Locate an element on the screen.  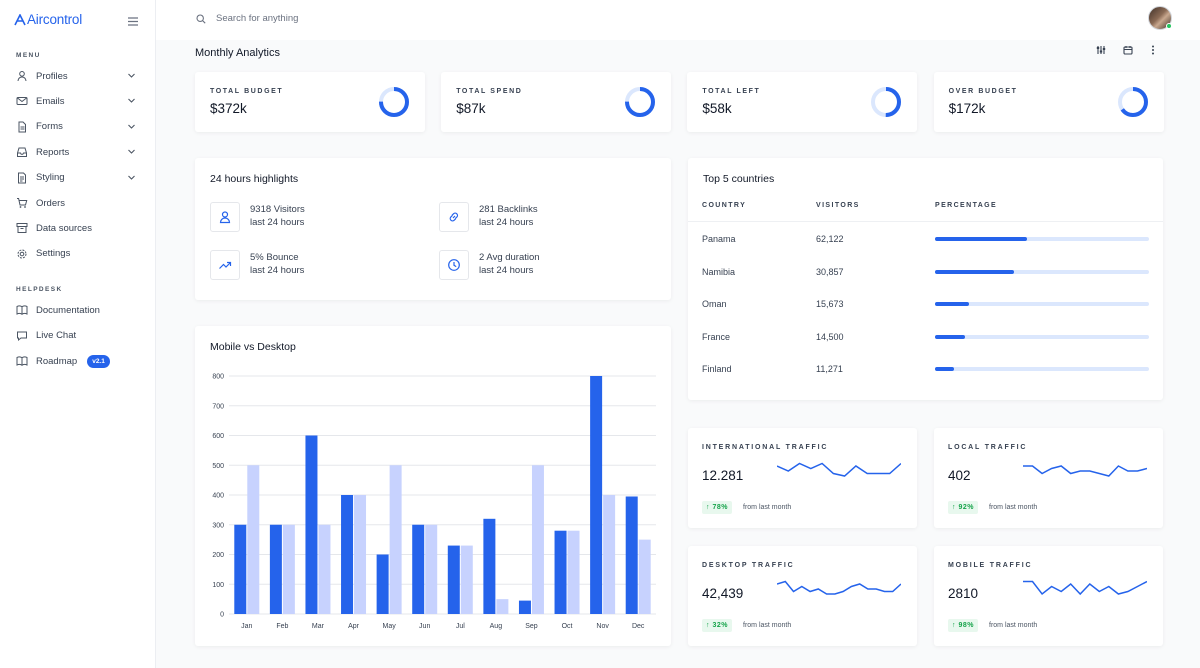
menu-toggle-button is located at coordinates (133, 23).